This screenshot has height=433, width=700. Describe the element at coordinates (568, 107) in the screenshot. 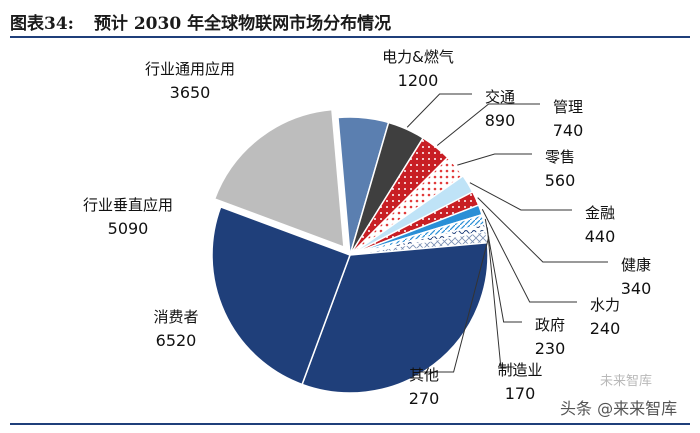

I see `slice-label-3: 管理` at that location.